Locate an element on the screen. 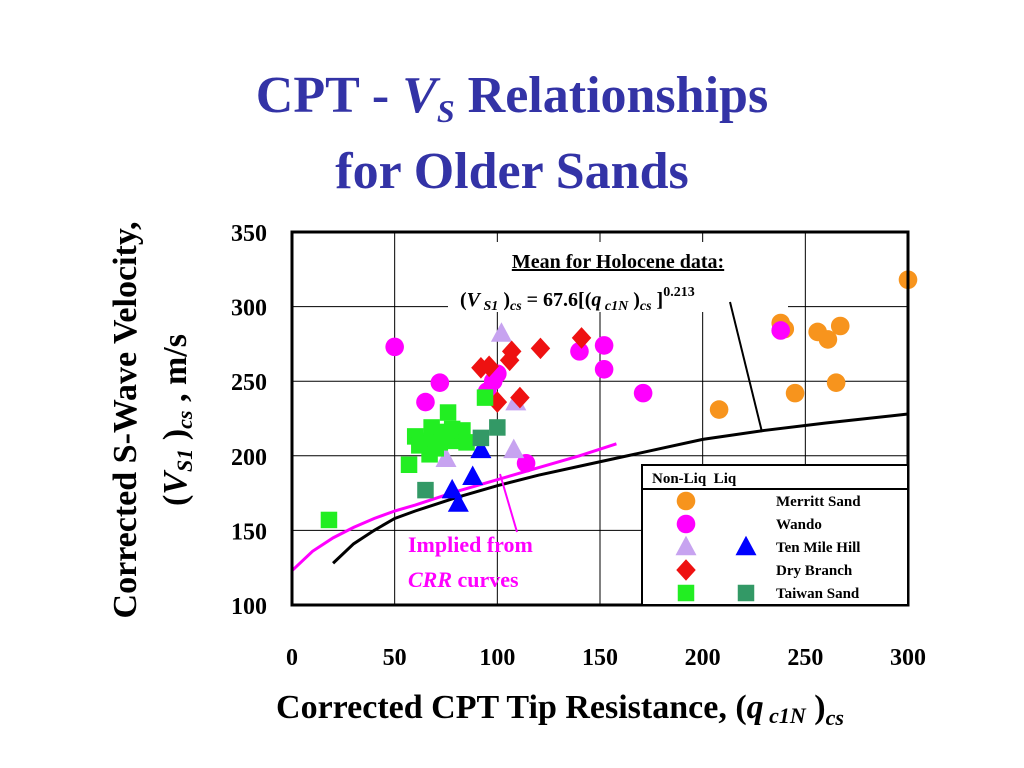  x-axis-label: Corrected CPT Tip Resistance, (q c1N )cs is located at coordinates (560, 709).